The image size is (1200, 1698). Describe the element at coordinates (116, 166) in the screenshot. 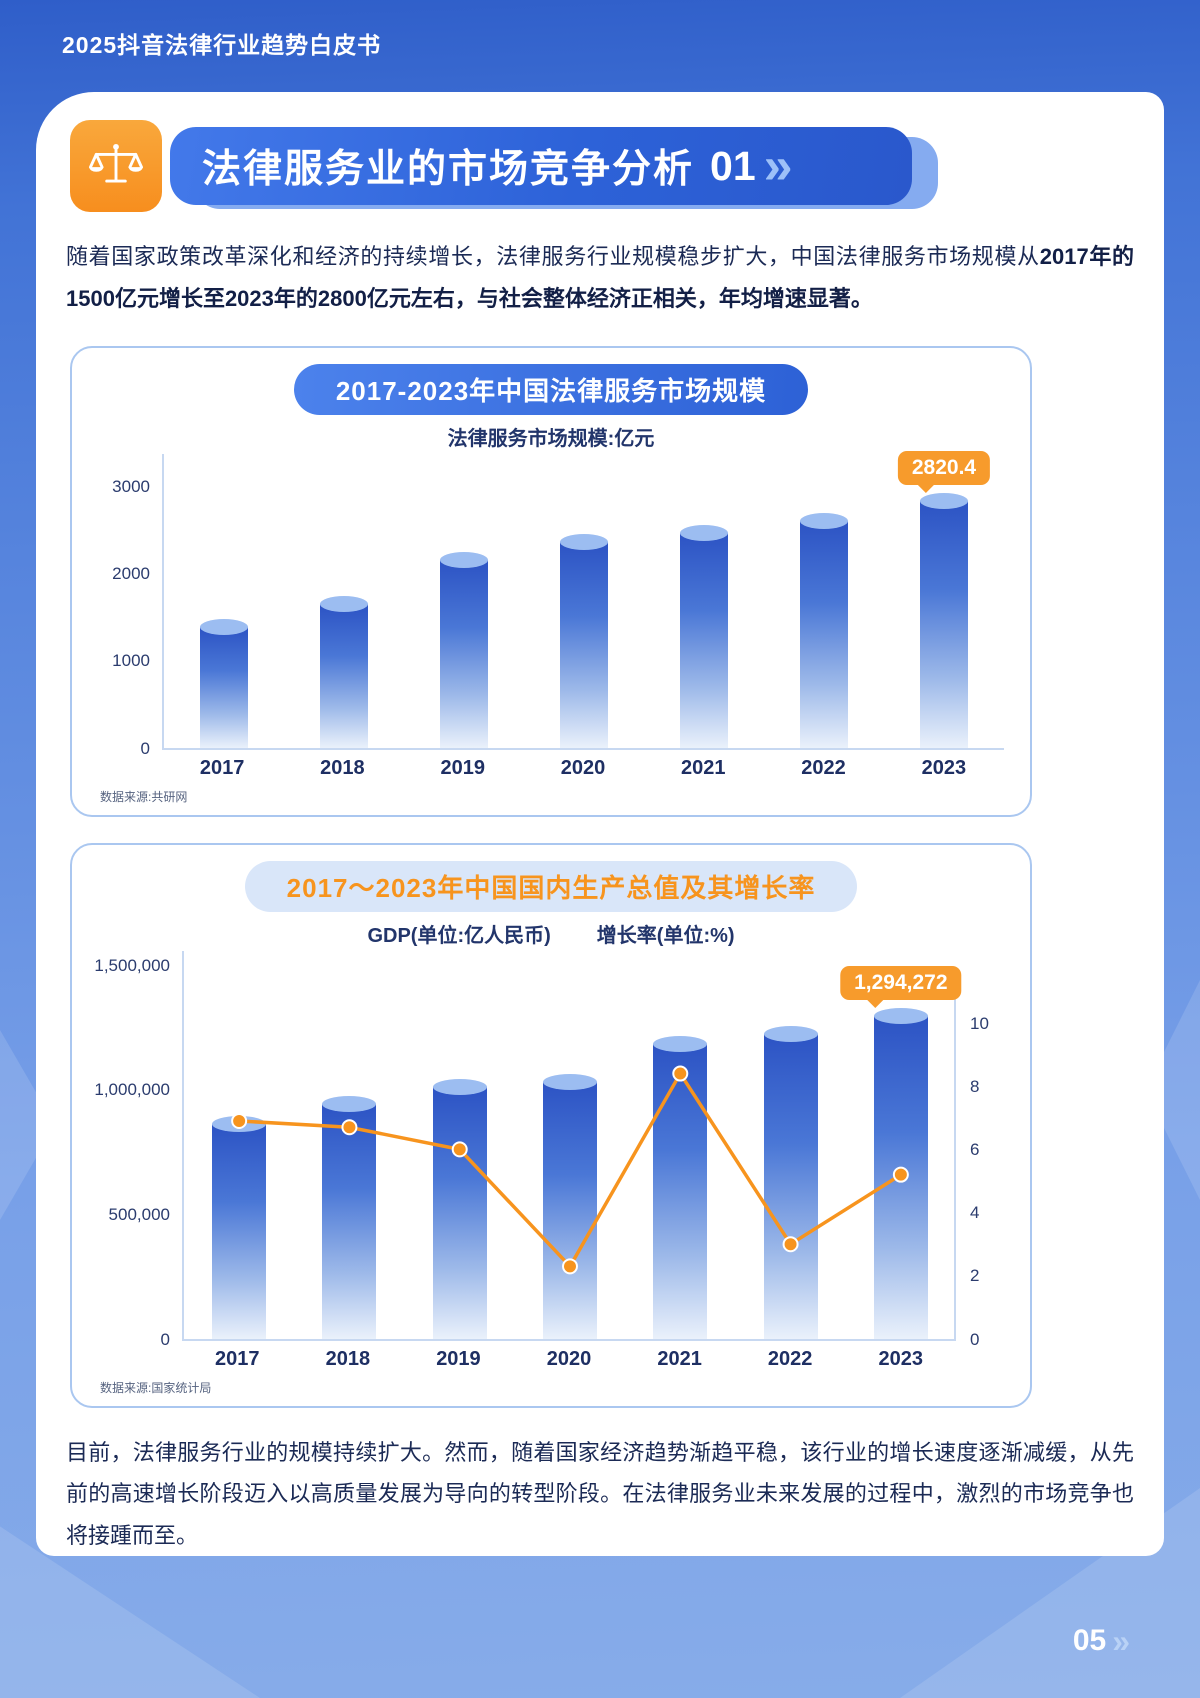

I see `scales-of-justice-icon` at that location.